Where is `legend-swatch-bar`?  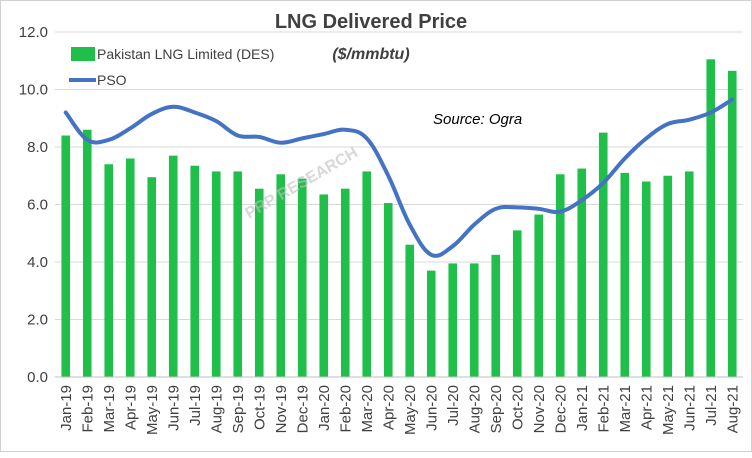 legend-swatch-bar is located at coordinates (83, 54).